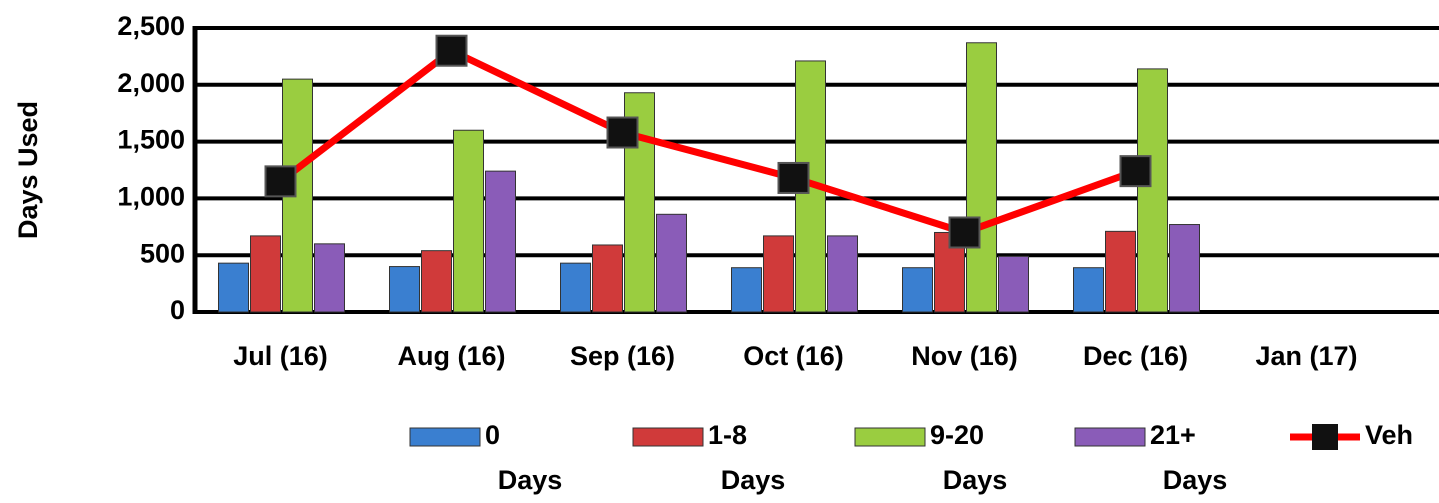 The image size is (1439, 503). I want to click on y-tick-label: 2,500, so click(151, 26).